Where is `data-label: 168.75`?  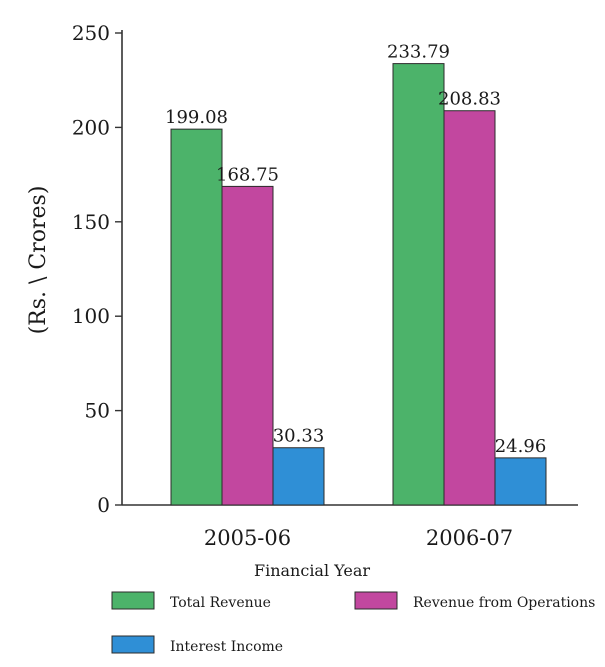
data-label: 168.75 is located at coordinates (247, 174).